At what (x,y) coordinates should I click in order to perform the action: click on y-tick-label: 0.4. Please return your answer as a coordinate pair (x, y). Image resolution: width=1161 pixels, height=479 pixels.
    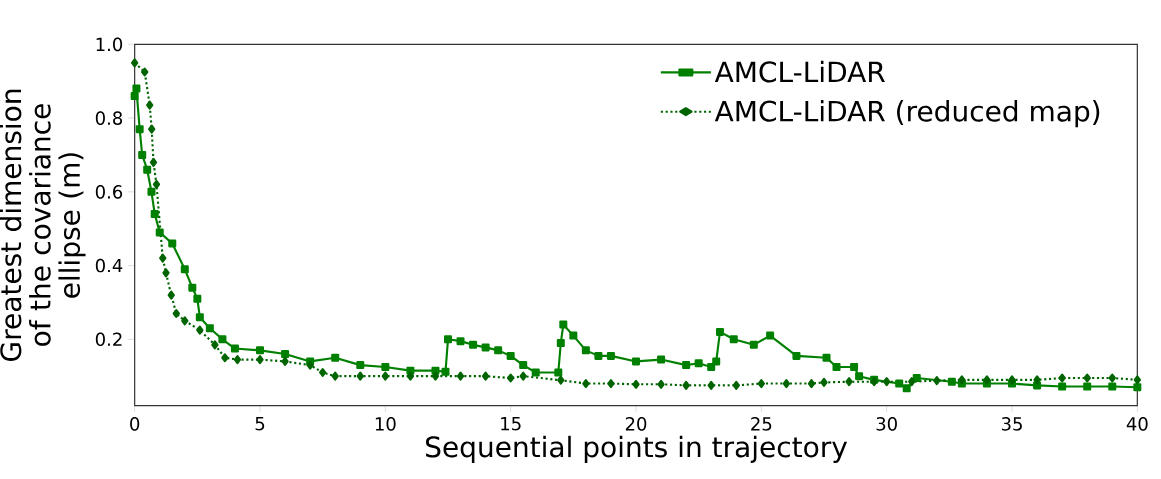
    Looking at the image, I should click on (109, 265).